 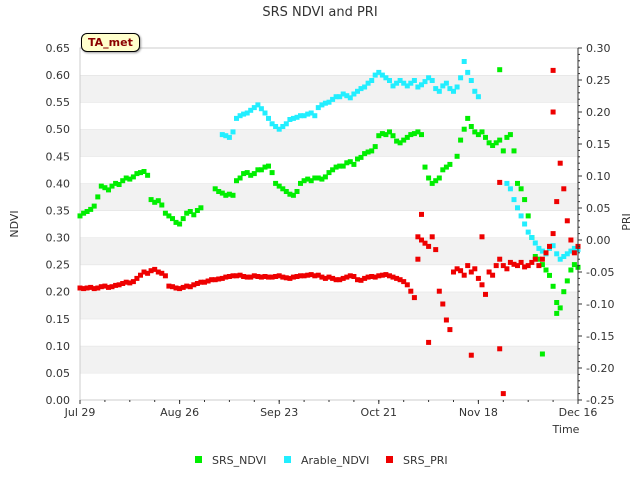 I want to click on y-right-tick-label: 0.30, so click(x=598, y=48).